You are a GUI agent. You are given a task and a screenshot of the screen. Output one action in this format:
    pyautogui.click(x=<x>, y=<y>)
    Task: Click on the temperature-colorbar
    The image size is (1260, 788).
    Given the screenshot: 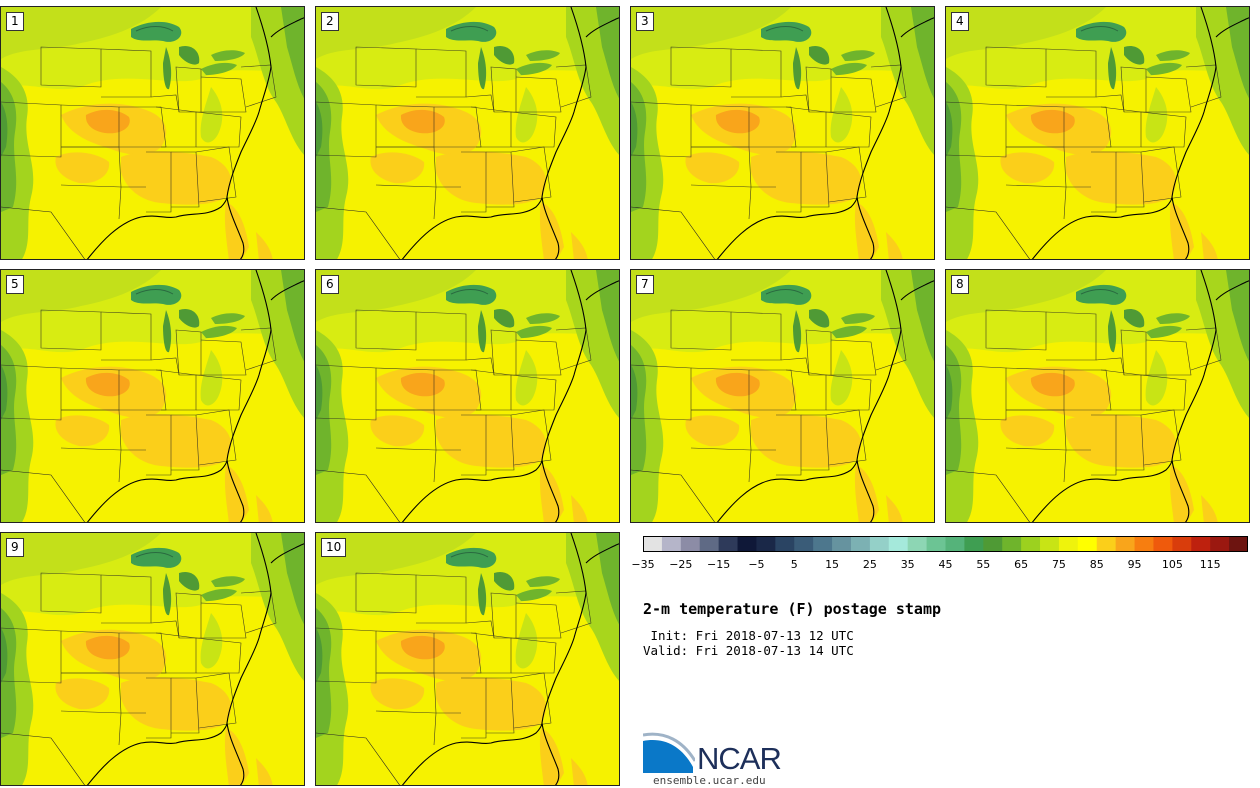 What is the action you would take?
    pyautogui.click(x=945, y=544)
    